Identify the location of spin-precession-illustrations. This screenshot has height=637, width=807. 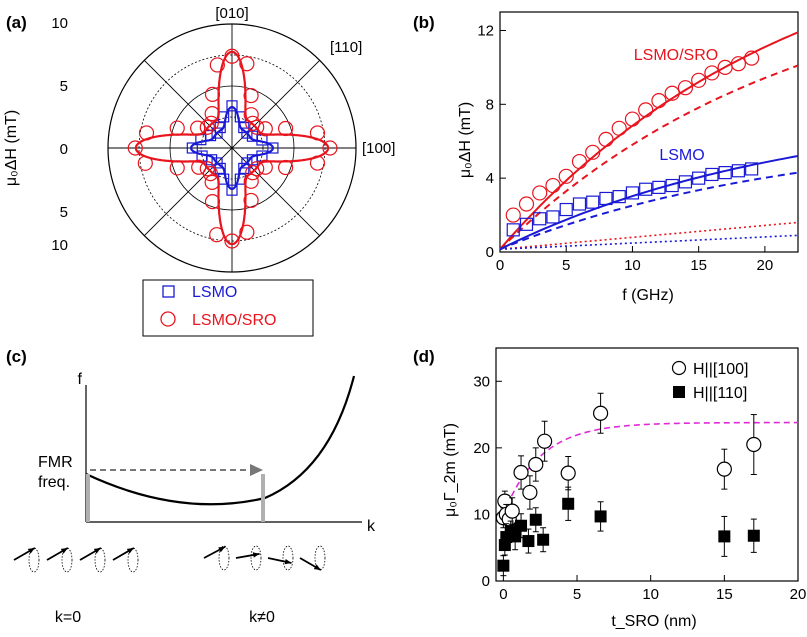
(169, 559).